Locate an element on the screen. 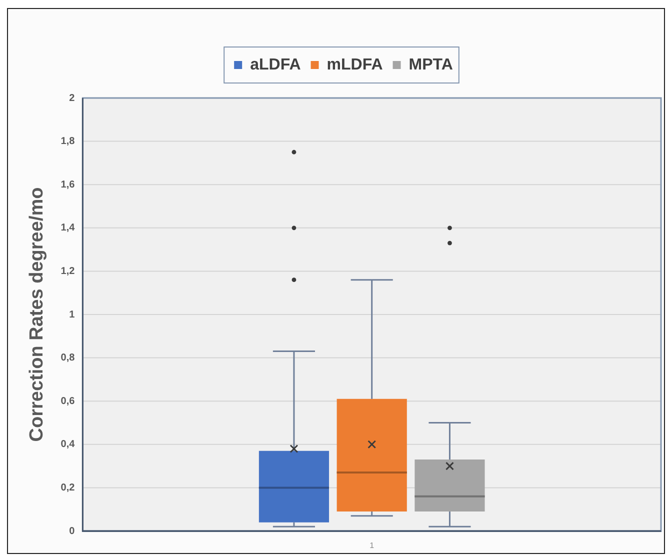 This screenshot has width=667, height=556. legend-label: mLDFA is located at coordinates (355, 65).